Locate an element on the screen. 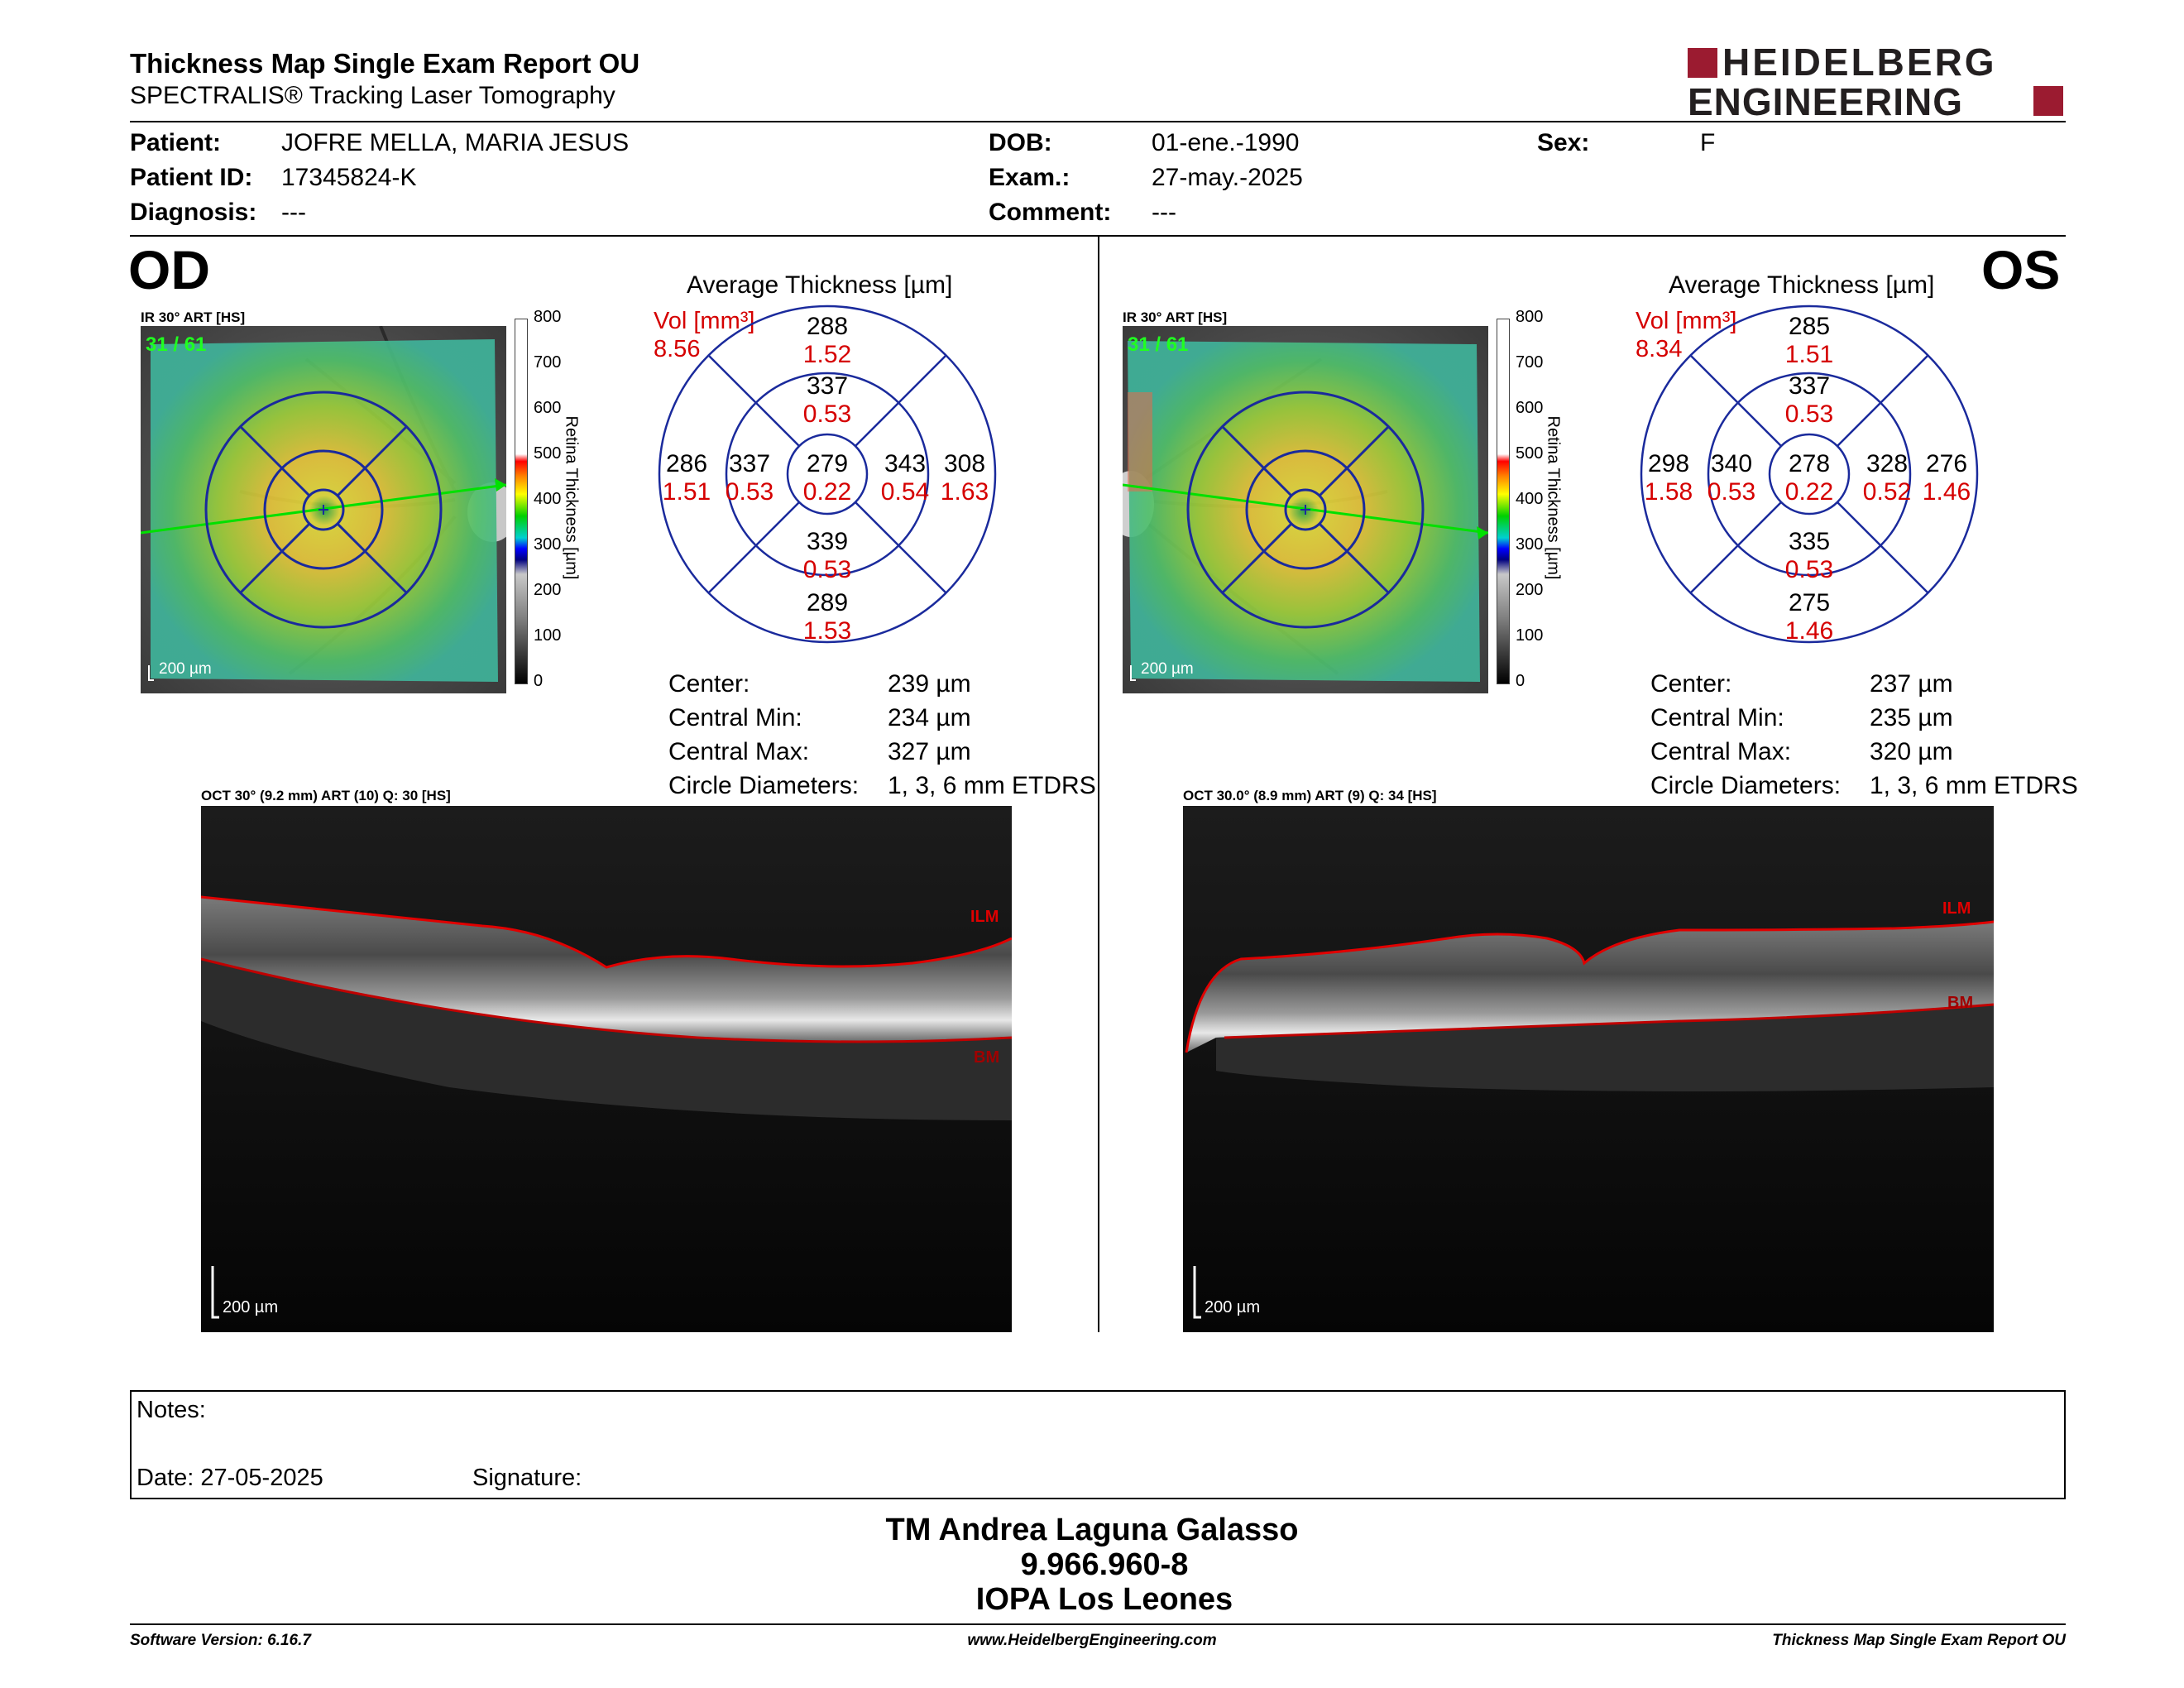  od-inner-bottom-vol: 0.53 is located at coordinates (827, 569).